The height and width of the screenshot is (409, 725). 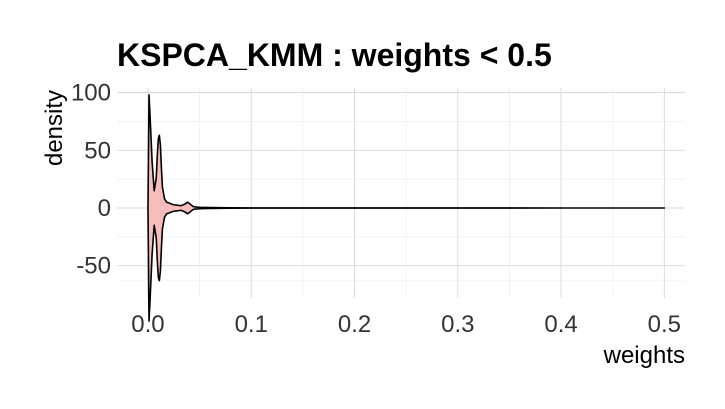 What do you see at coordinates (644, 355) in the screenshot?
I see `x-axis-title: weights` at bounding box center [644, 355].